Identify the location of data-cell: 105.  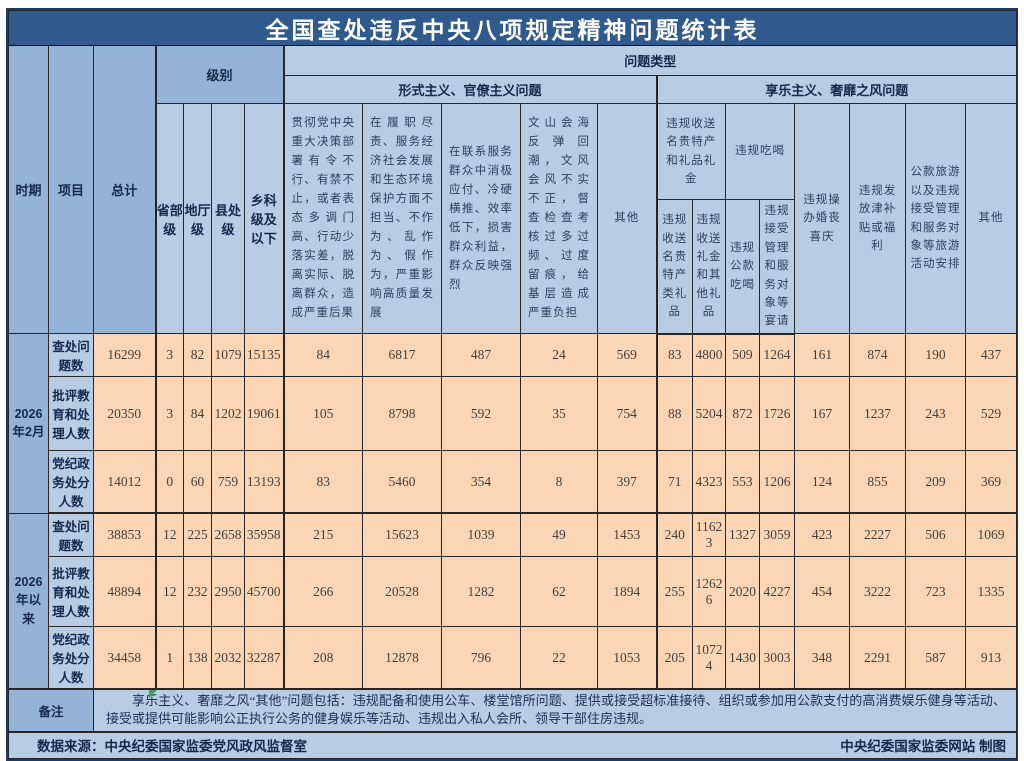
(323, 414).